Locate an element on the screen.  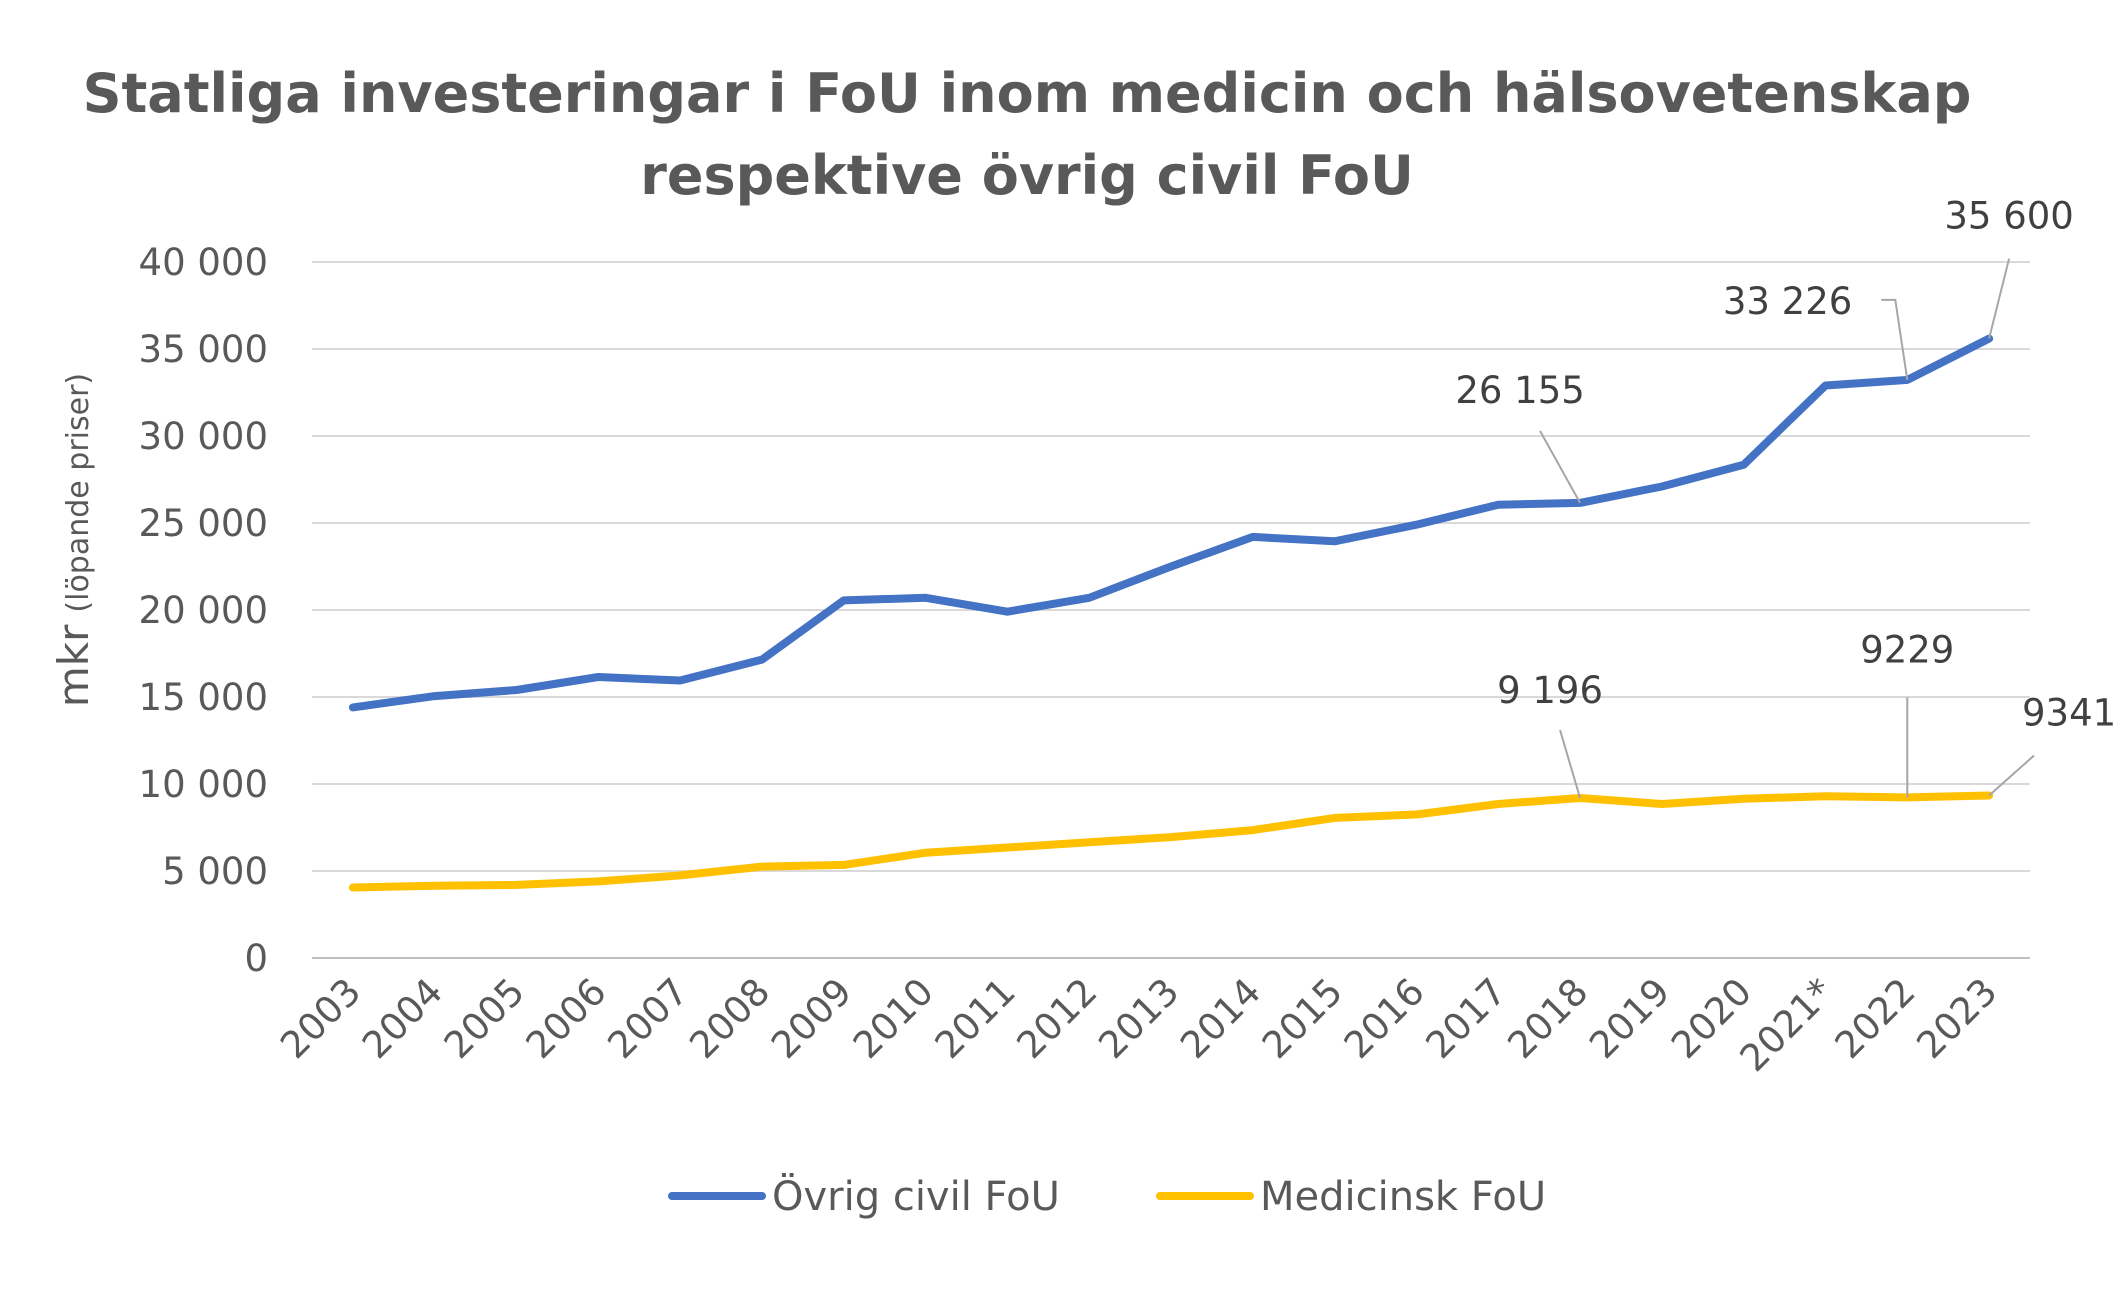
y-axis-title-sub: (löpande priser) is located at coordinates (78, 493).